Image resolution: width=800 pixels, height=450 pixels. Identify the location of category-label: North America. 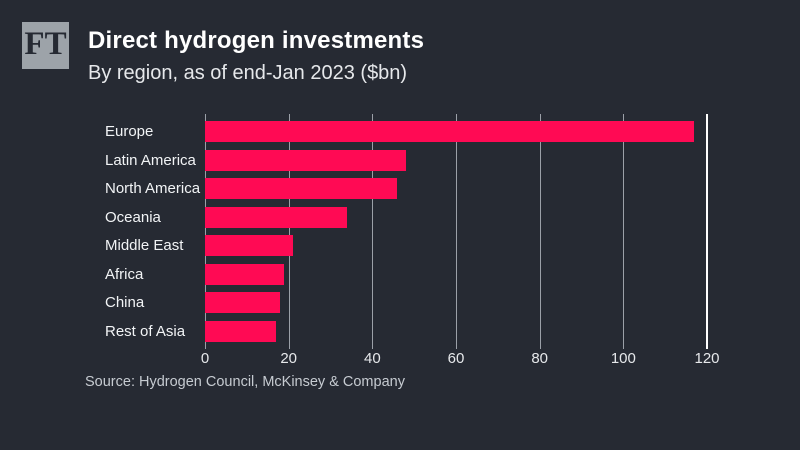
(153, 189).